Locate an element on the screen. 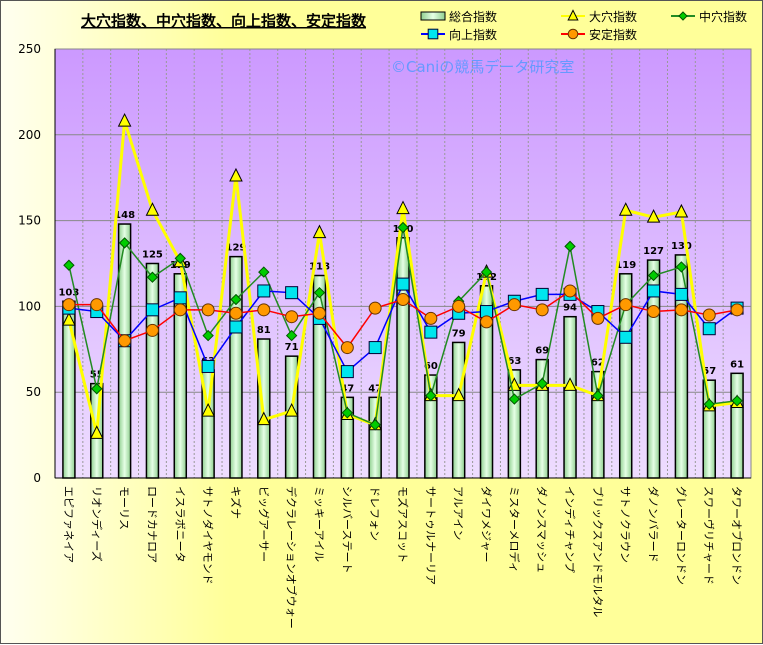  bar-data-label: 63 is located at coordinates (514, 361).